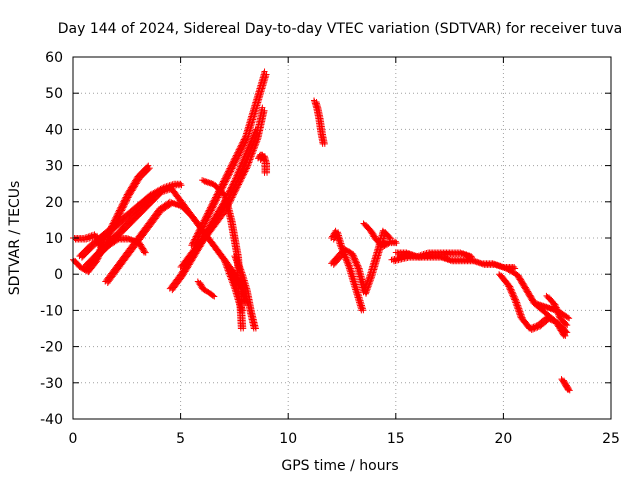 This screenshot has height=480, width=640. I want to click on series-arc-j, so click(229, 159).